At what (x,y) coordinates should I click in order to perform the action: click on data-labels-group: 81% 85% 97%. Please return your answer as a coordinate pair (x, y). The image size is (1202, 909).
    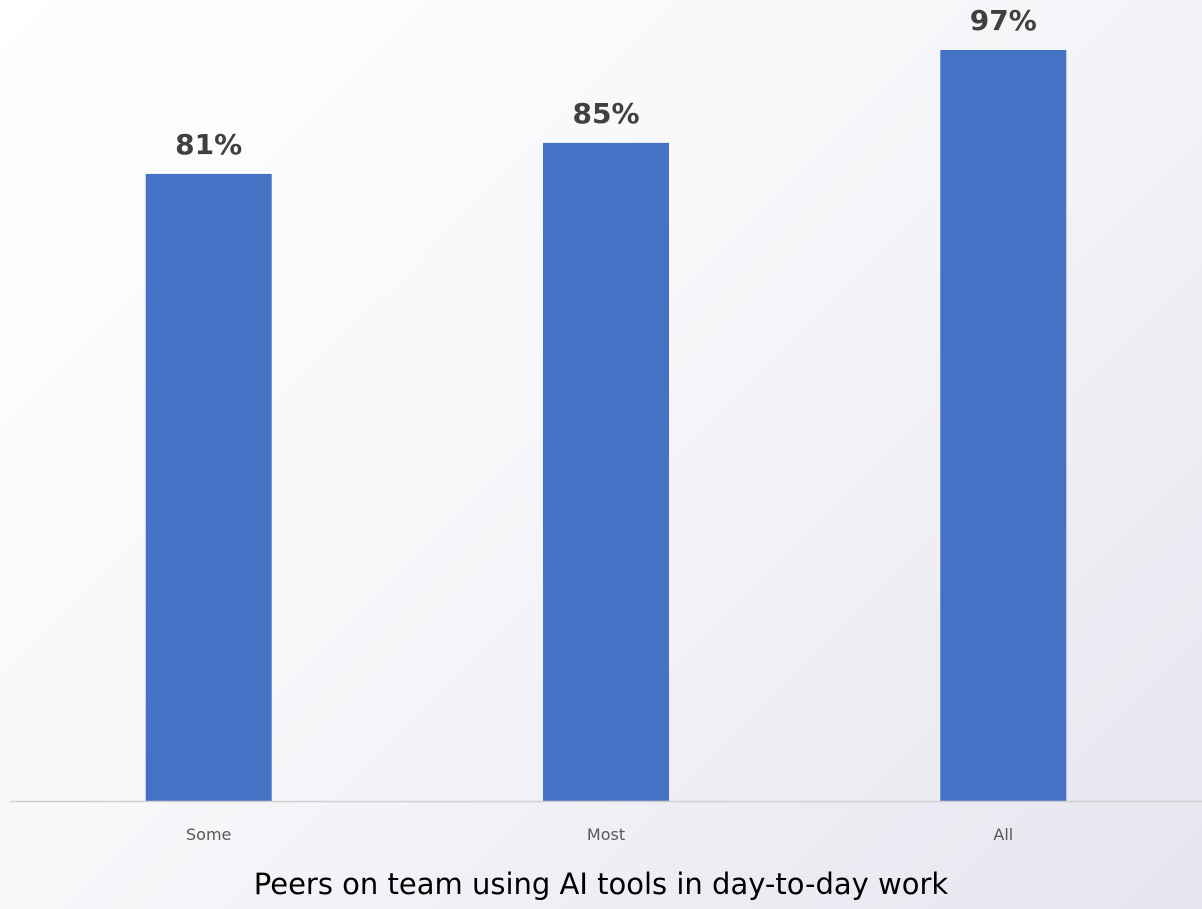
    Looking at the image, I should click on (606, 82).